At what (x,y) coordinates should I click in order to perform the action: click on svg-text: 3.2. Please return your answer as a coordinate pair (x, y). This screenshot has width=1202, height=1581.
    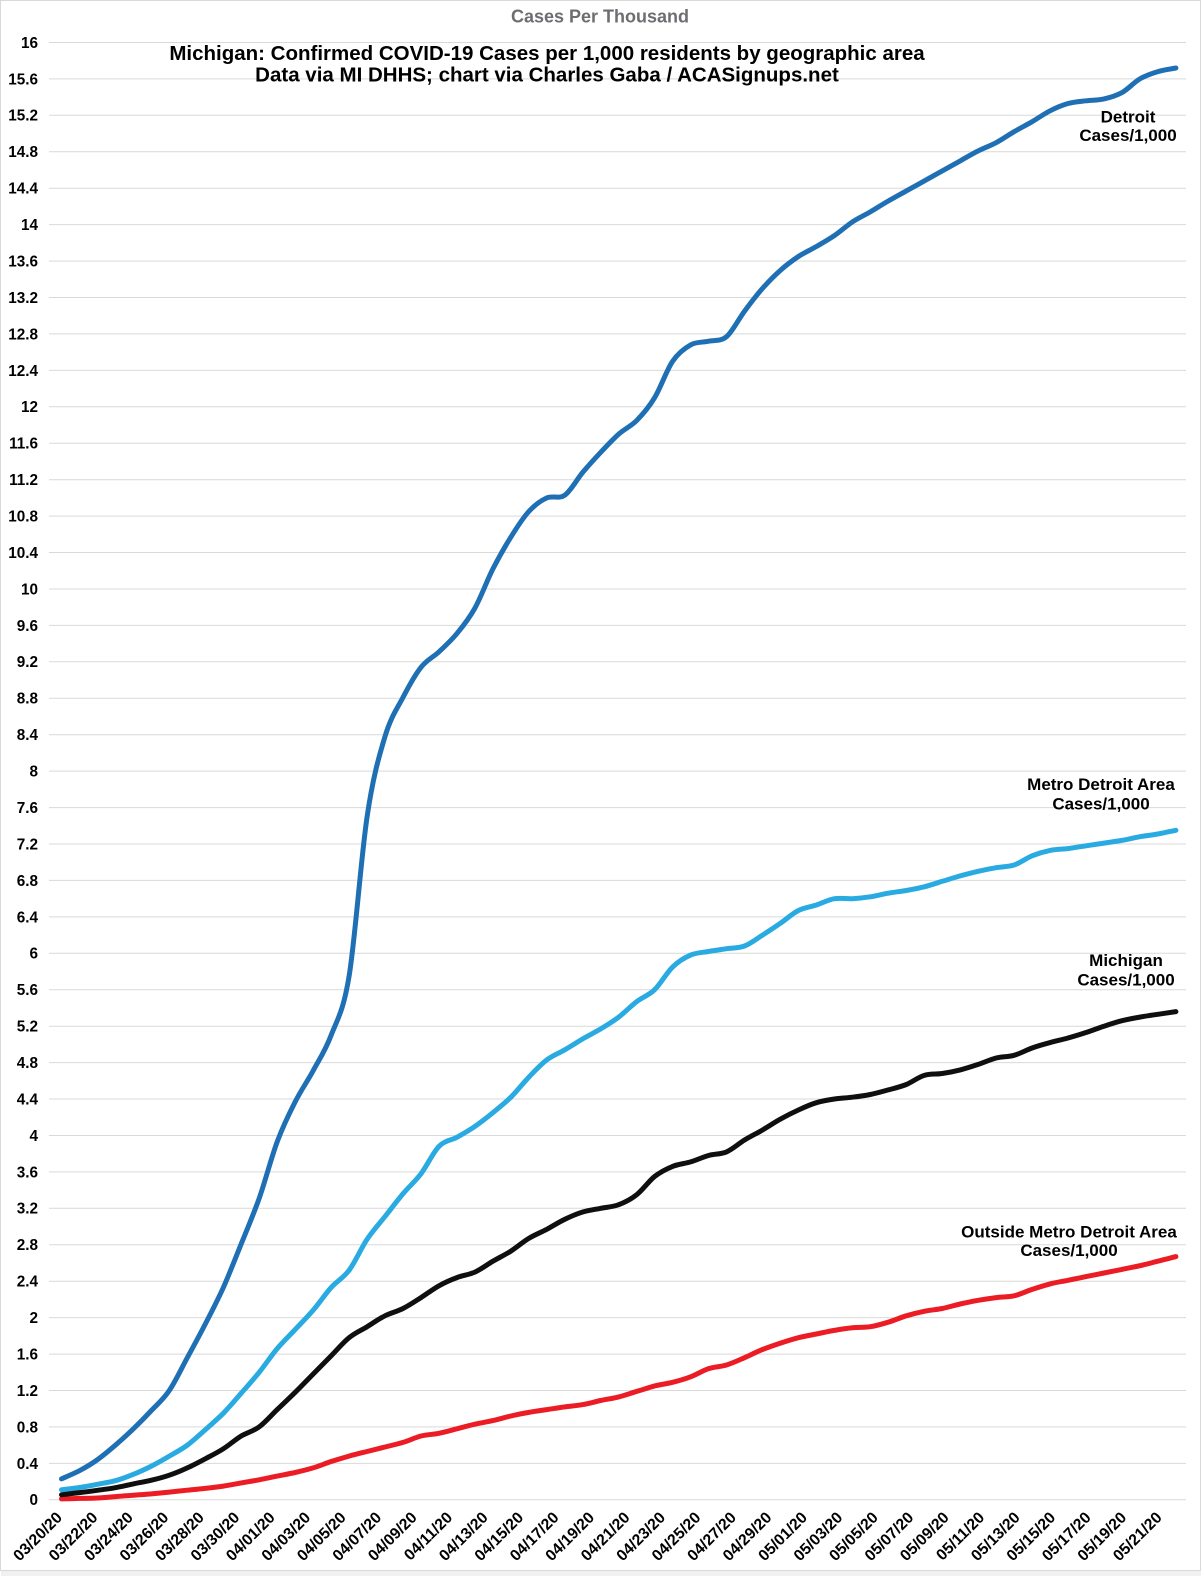
    Looking at the image, I should click on (27, 1209).